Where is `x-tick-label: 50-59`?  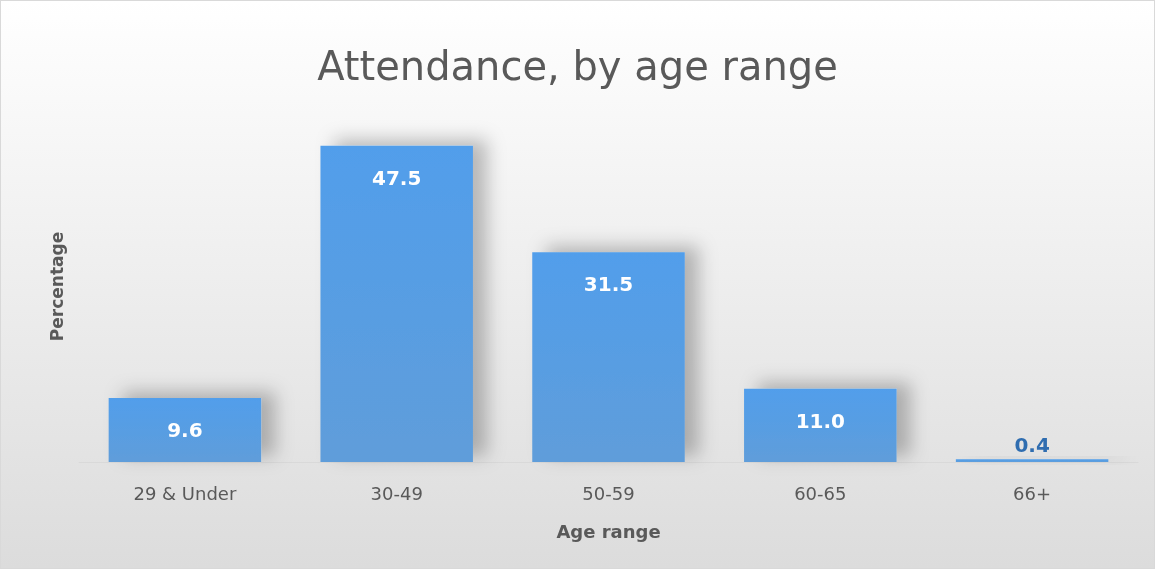
x-tick-label: 50-59 is located at coordinates (608, 493).